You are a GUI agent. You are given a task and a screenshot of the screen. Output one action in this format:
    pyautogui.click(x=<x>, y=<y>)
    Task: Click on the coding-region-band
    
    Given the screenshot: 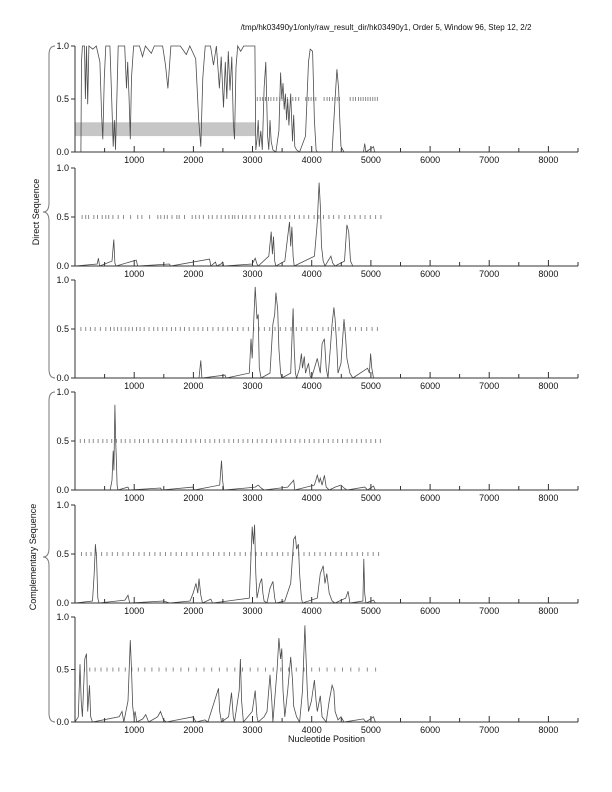 What is the action you would take?
    pyautogui.click(x=165, y=129)
    